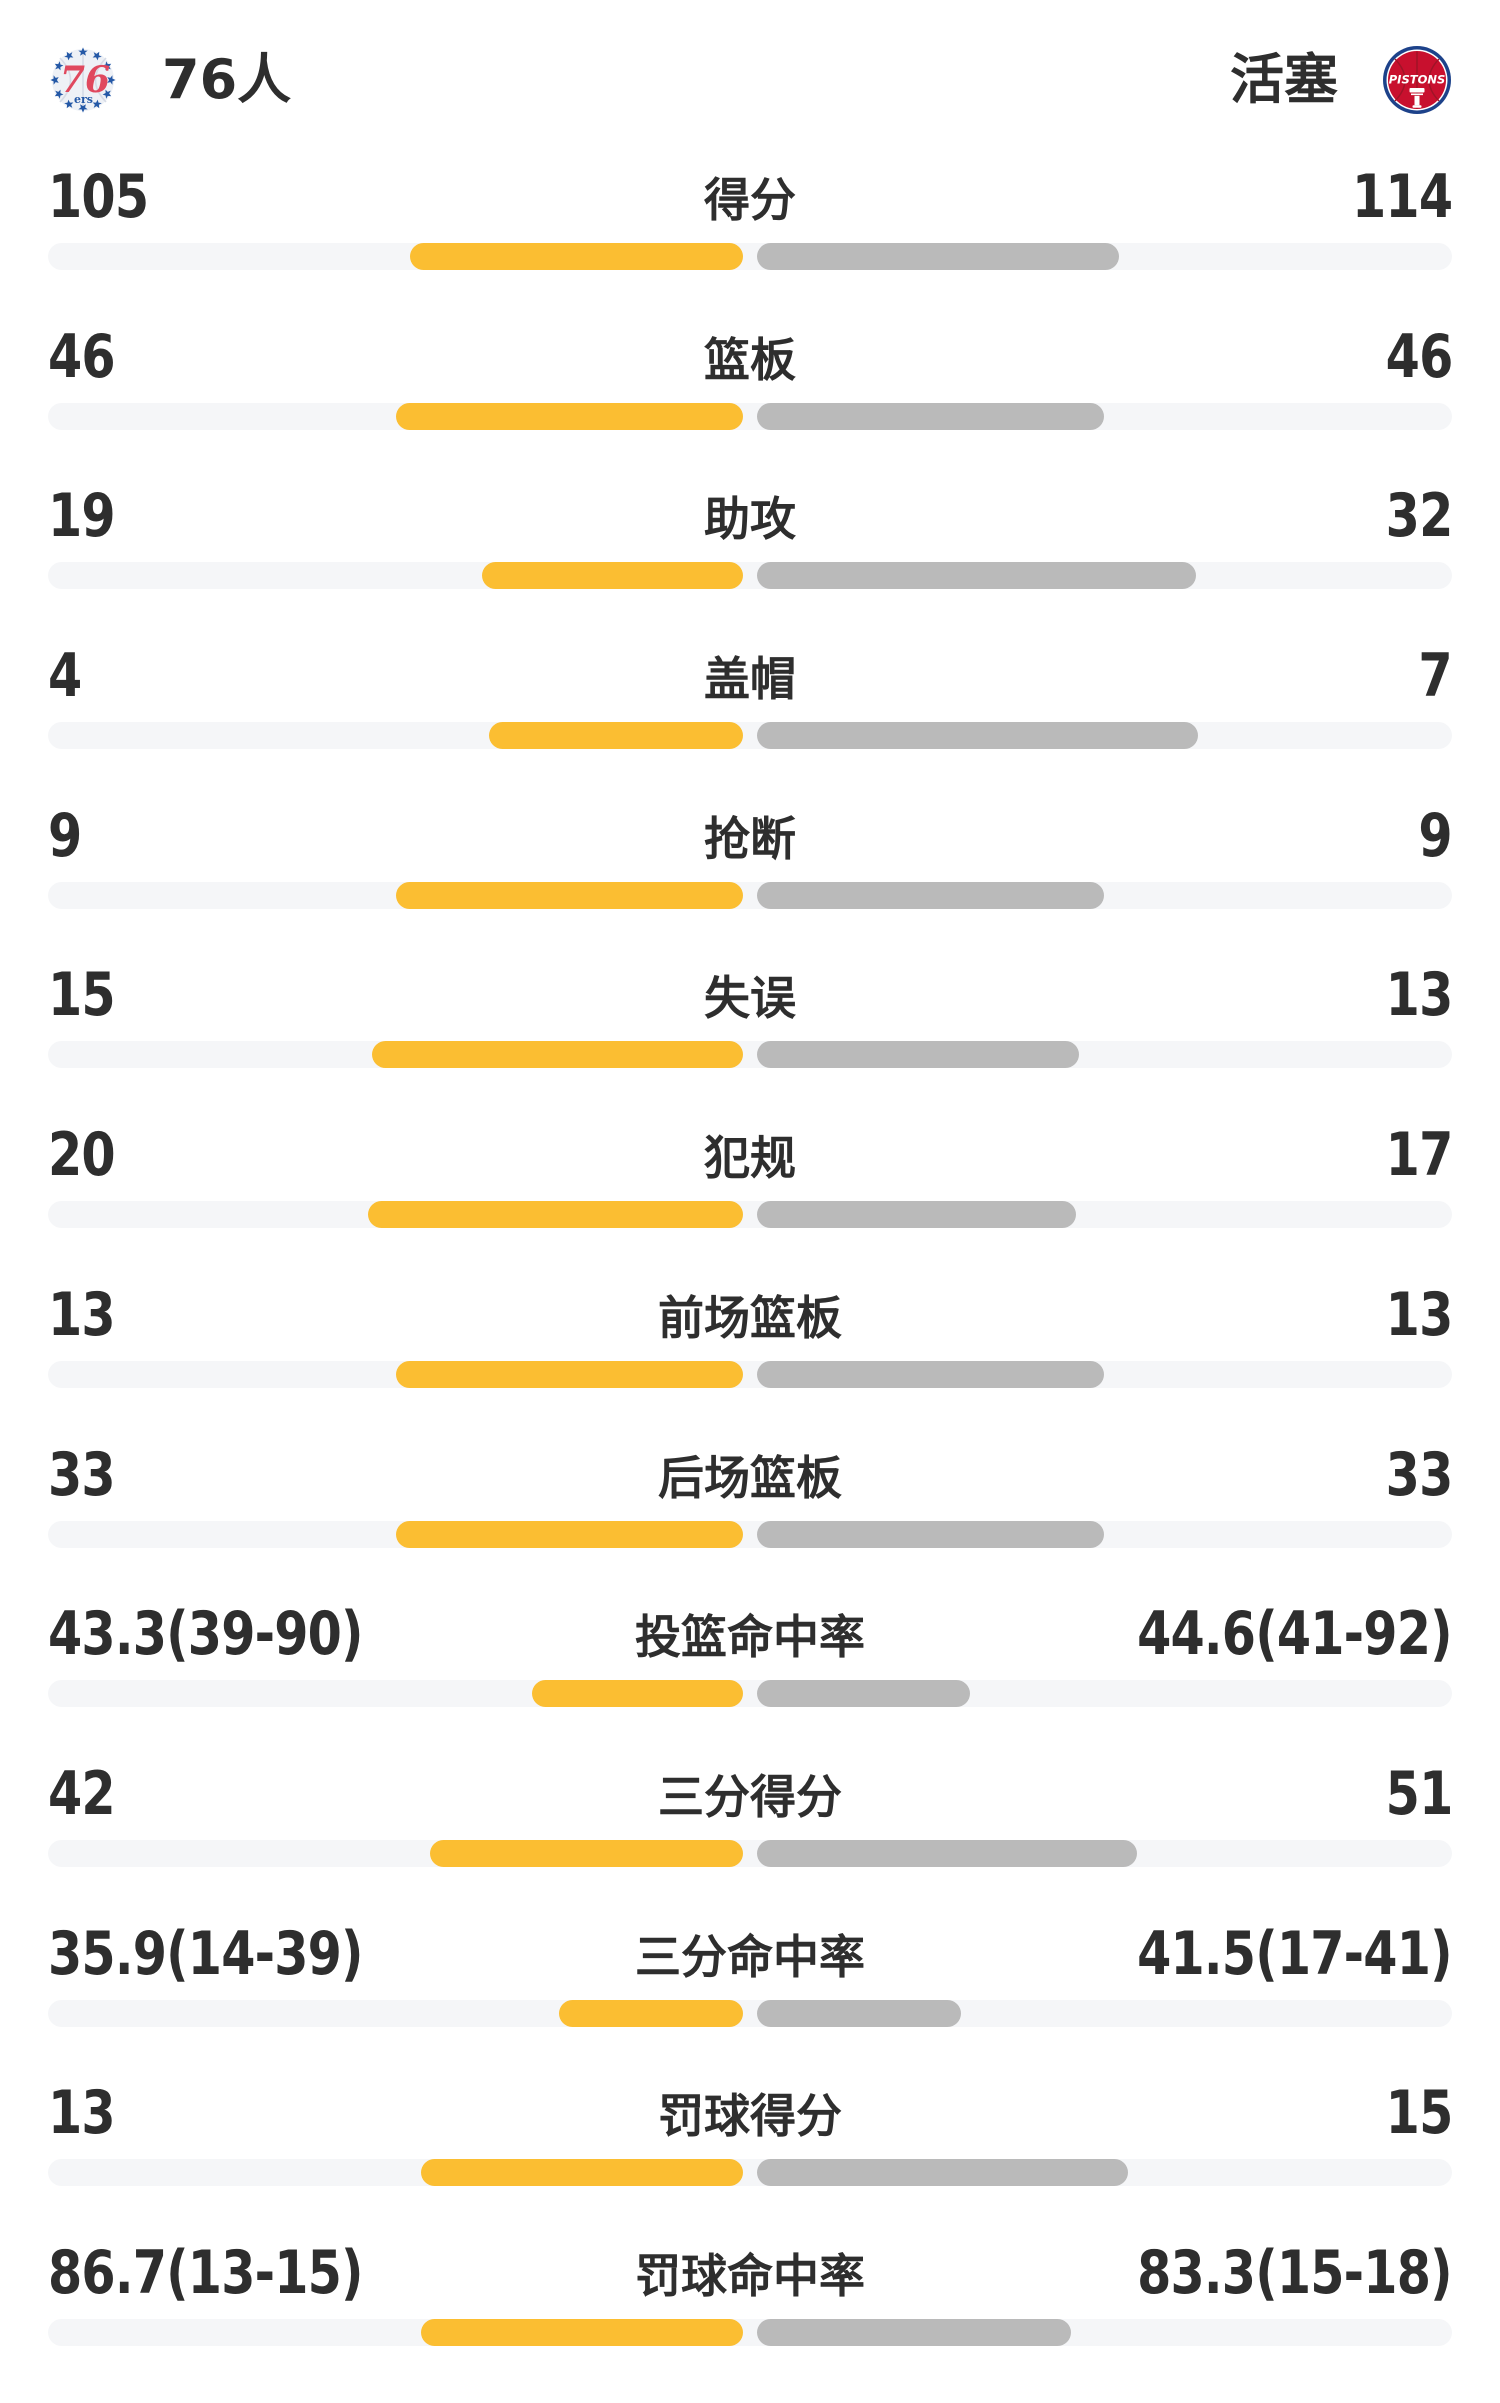 The width and height of the screenshot is (1500, 2403). Describe the element at coordinates (750, 1956) in the screenshot. I see `stat-label: 三分命中率` at that location.